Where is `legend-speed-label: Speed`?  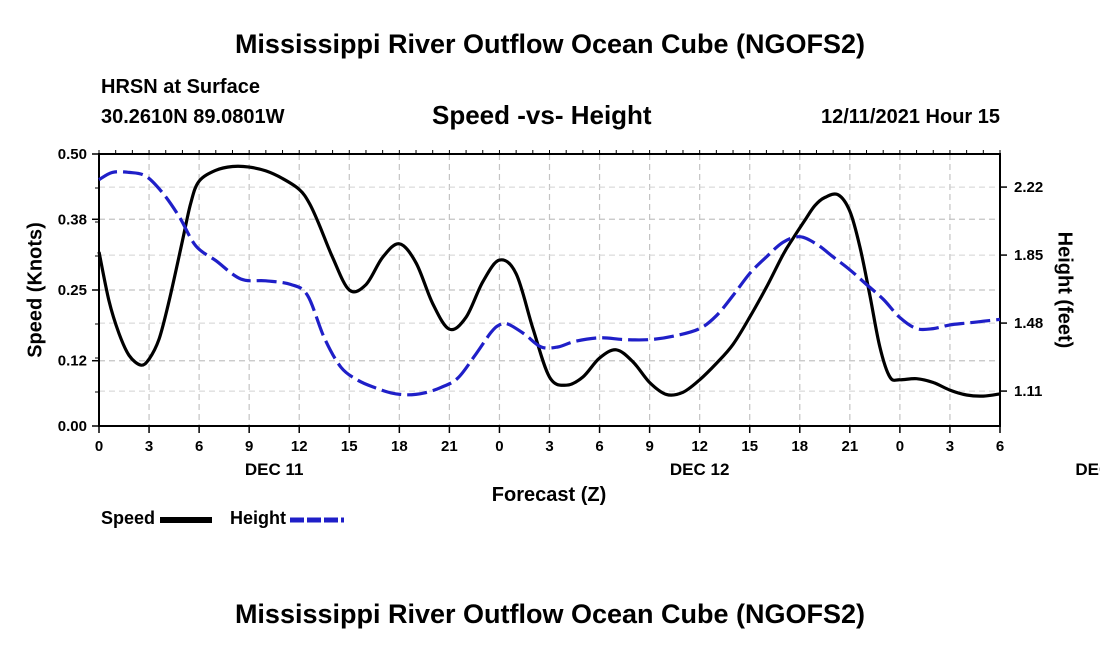
legend-speed-label: Speed is located at coordinates (128, 518).